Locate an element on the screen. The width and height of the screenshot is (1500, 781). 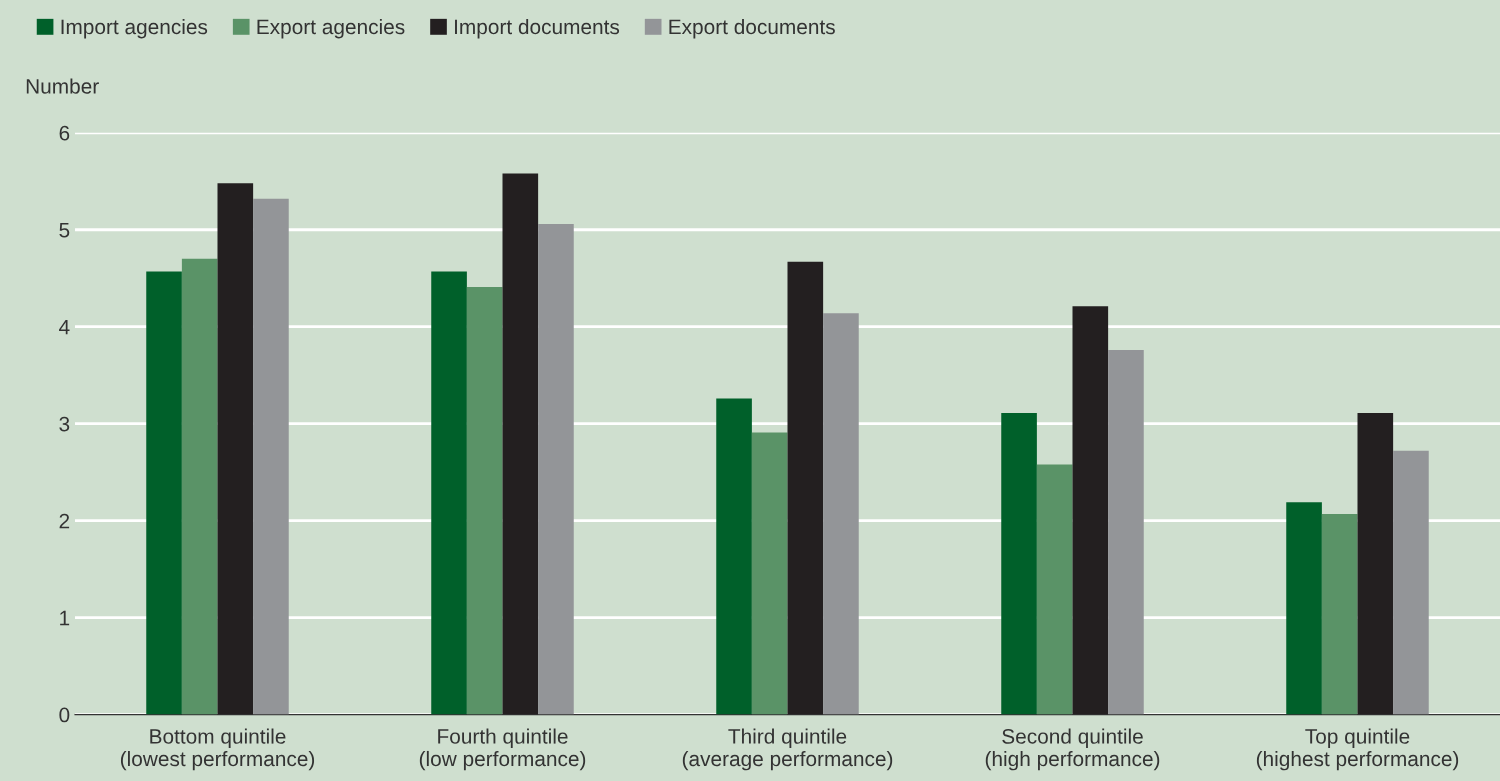
y-tick-label: 5 is located at coordinates (64, 230).